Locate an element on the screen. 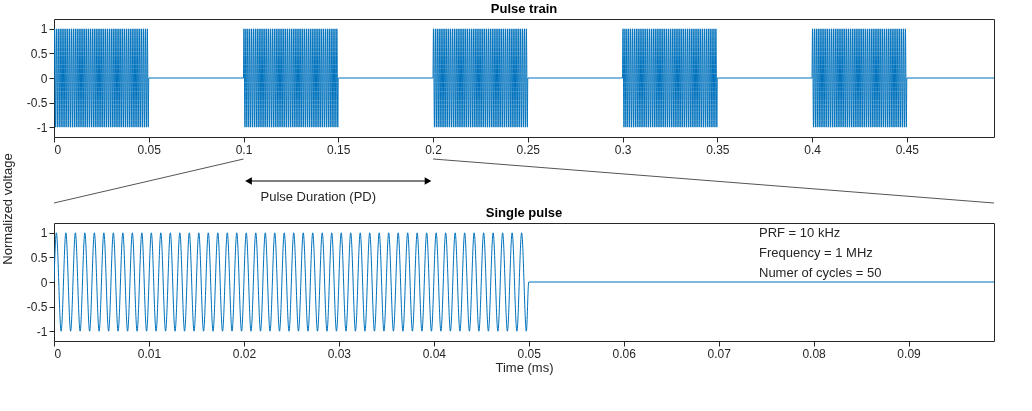  x-axis-title: Time (ms) is located at coordinates (524, 367).